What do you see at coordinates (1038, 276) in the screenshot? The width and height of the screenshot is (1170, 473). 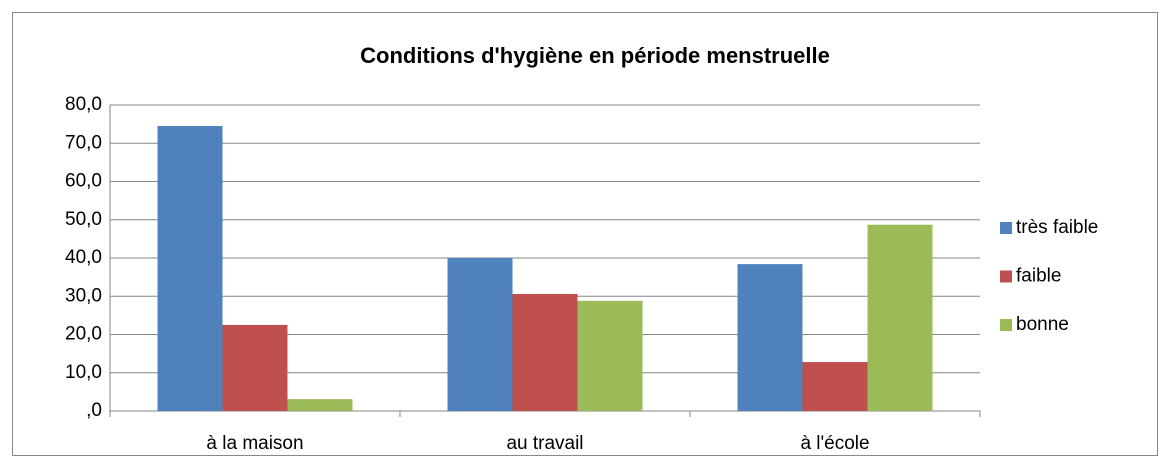 I see `legend-label: faible` at bounding box center [1038, 276].